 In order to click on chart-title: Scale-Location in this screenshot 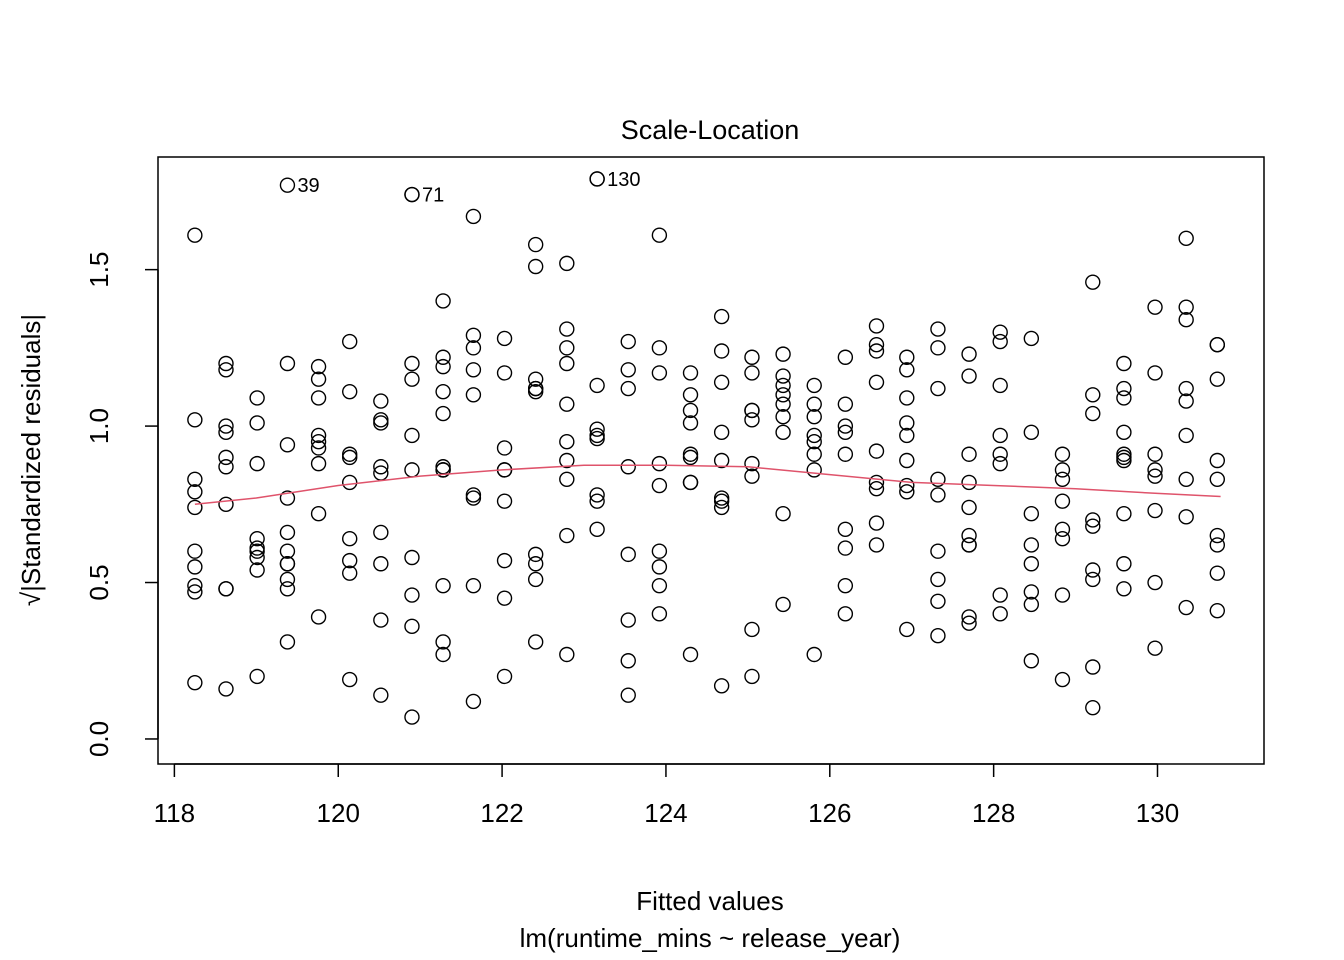, I will do `click(710, 130)`.